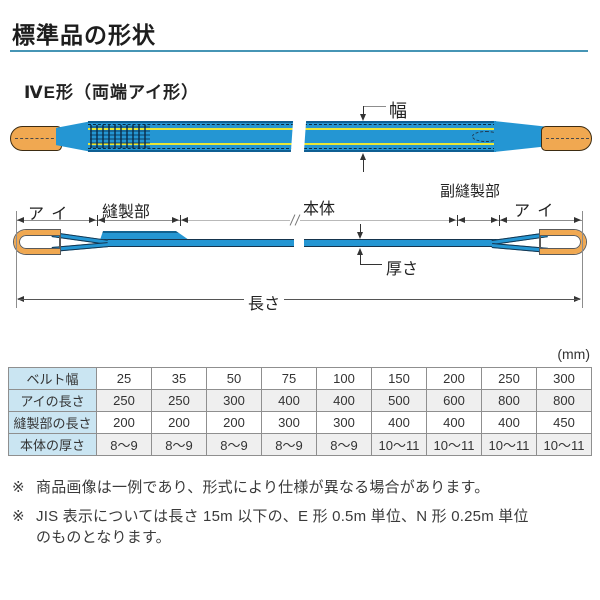 The image size is (600, 600). I want to click on eye-strand, so click(80, 247).